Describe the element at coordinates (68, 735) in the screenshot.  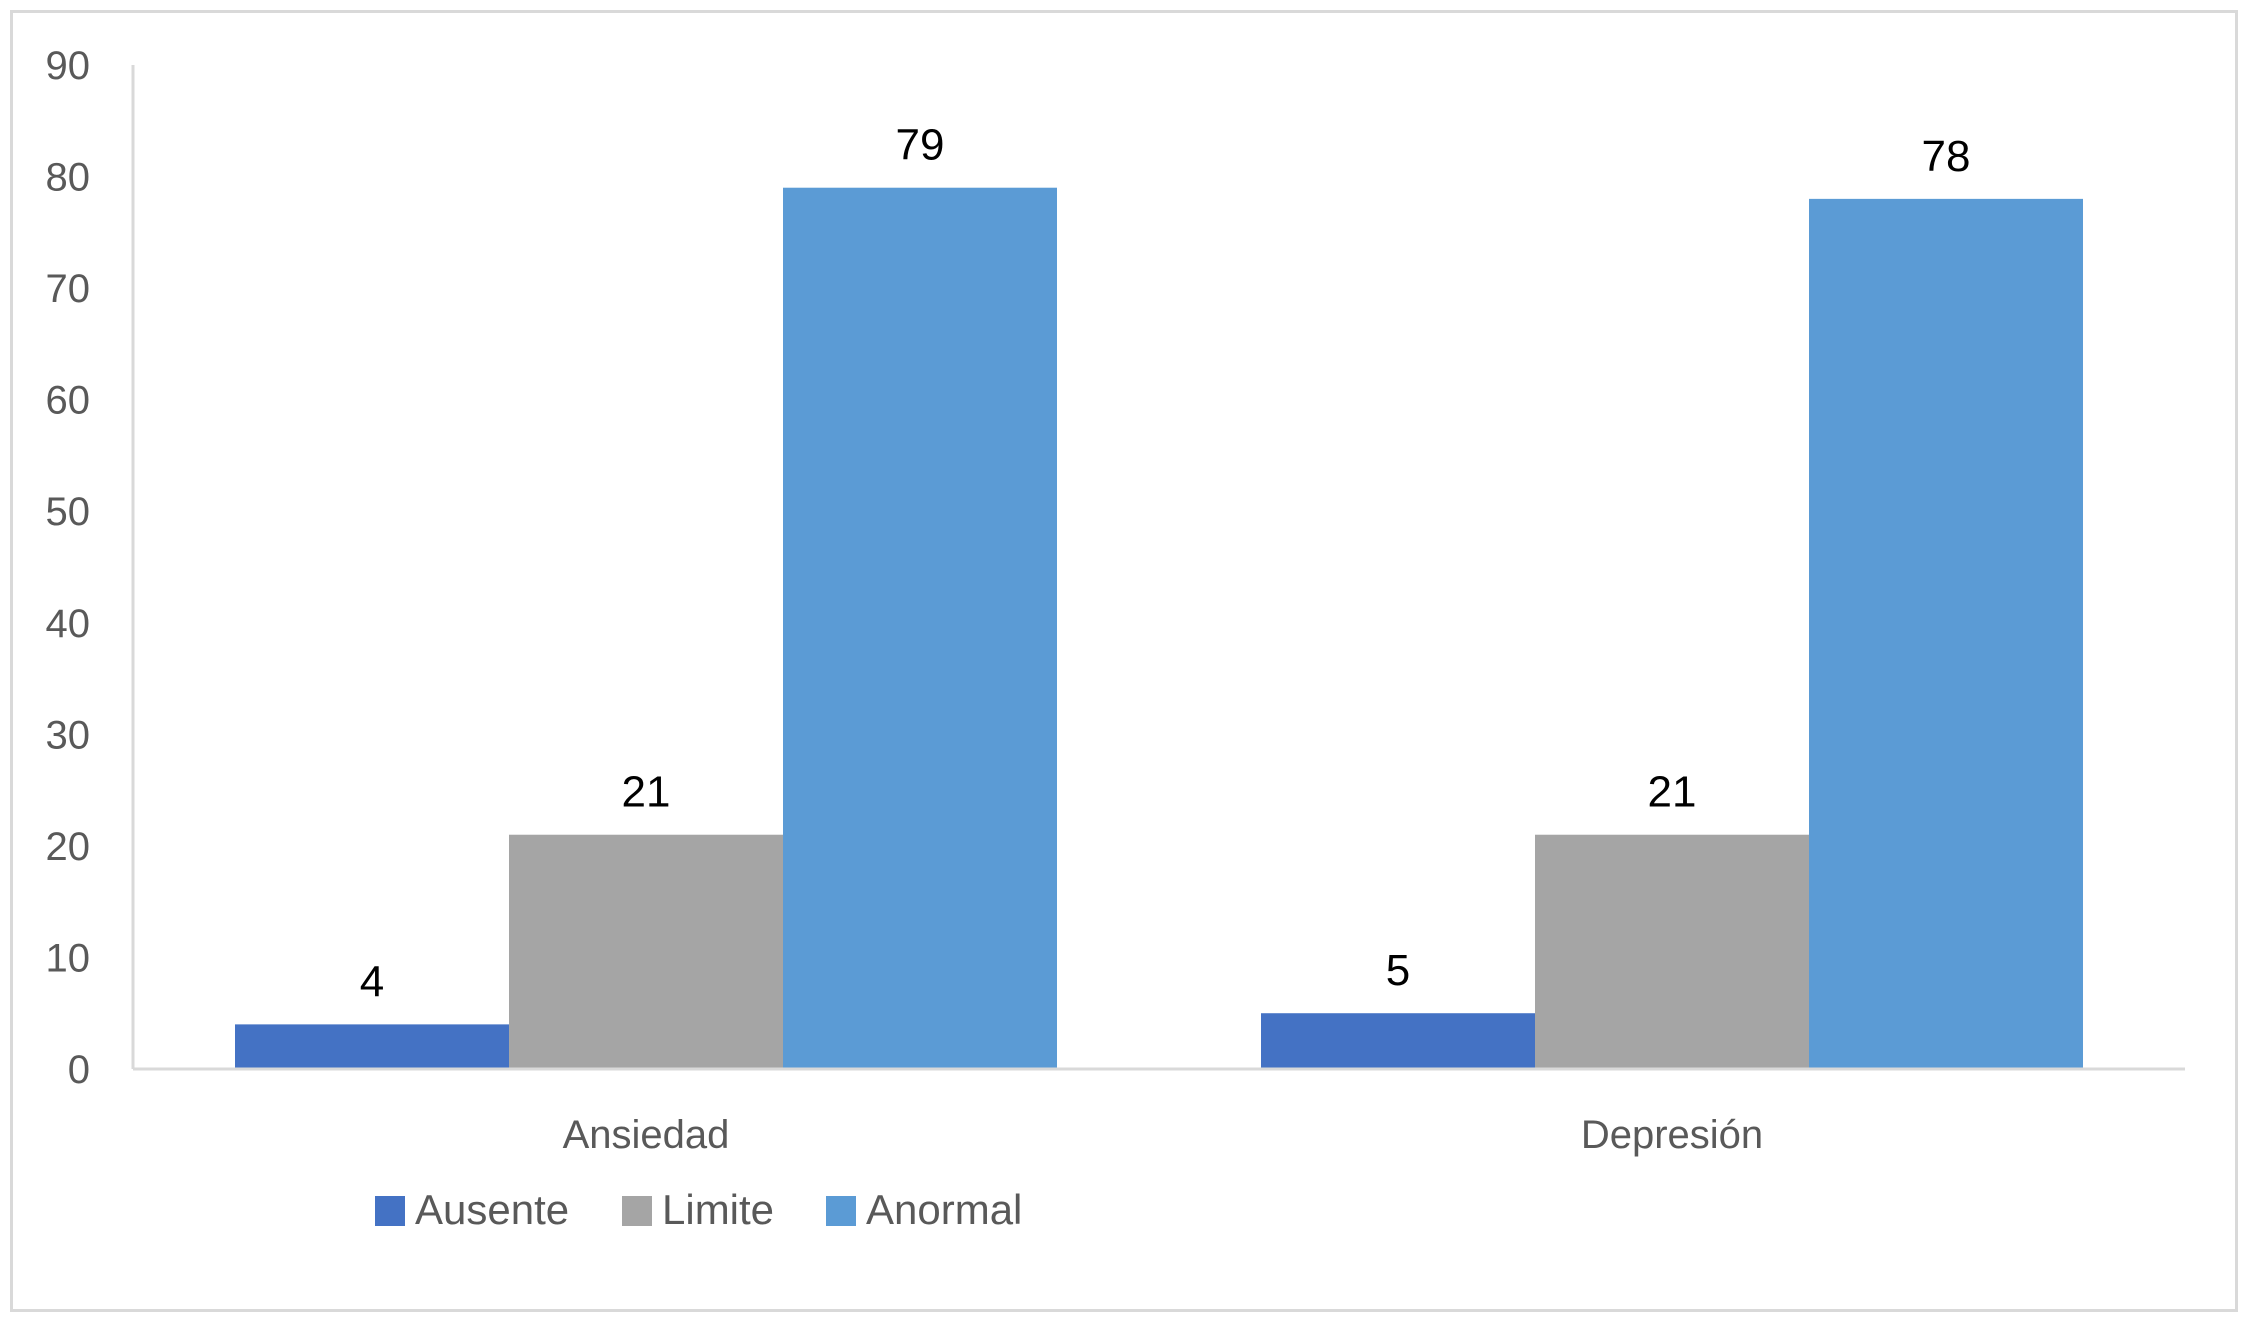
I see `y-tick-label: 30` at that location.